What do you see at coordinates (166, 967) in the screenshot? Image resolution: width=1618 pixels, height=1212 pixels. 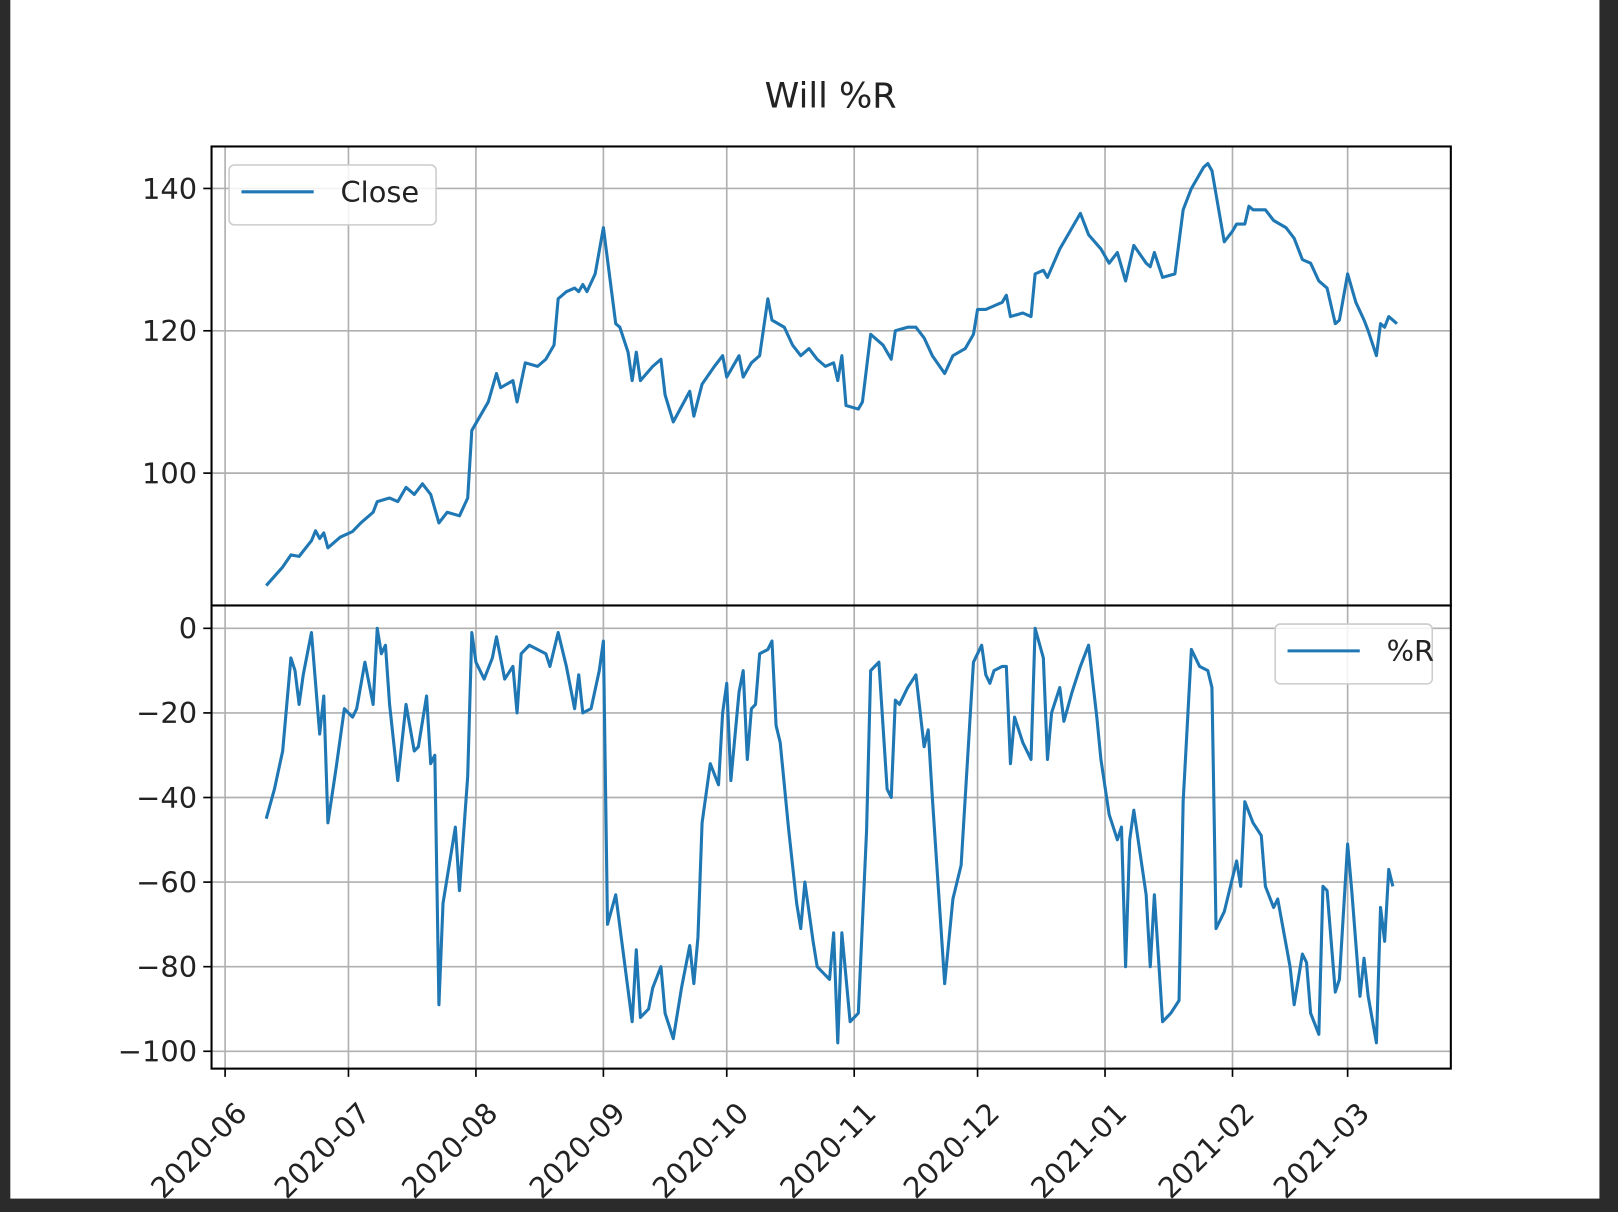 I see `y-tick-label: −80` at bounding box center [166, 967].